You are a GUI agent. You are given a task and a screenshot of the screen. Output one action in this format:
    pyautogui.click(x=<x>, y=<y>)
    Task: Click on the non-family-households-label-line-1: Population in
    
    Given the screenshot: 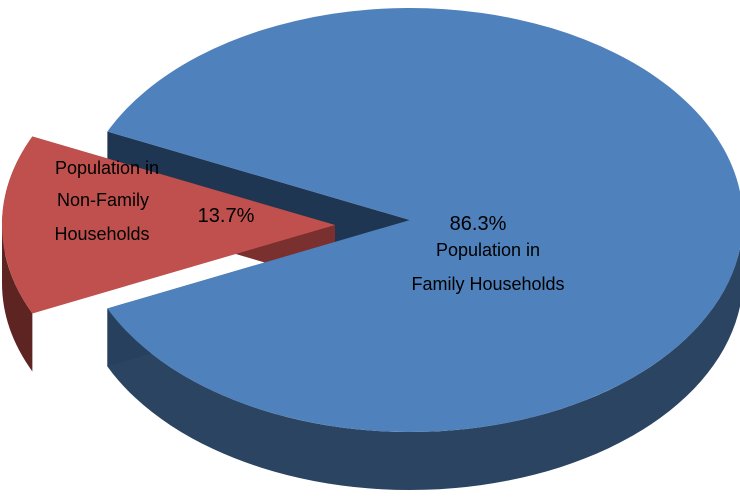 What is the action you would take?
    pyautogui.click(x=107, y=168)
    